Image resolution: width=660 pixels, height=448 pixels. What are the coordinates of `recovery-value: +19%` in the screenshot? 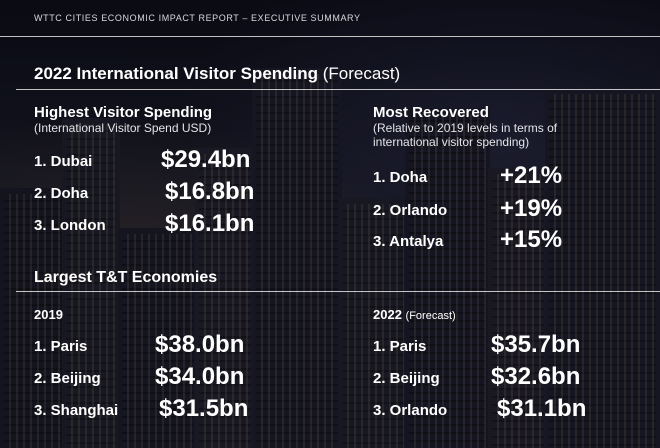 It's located at (531, 208).